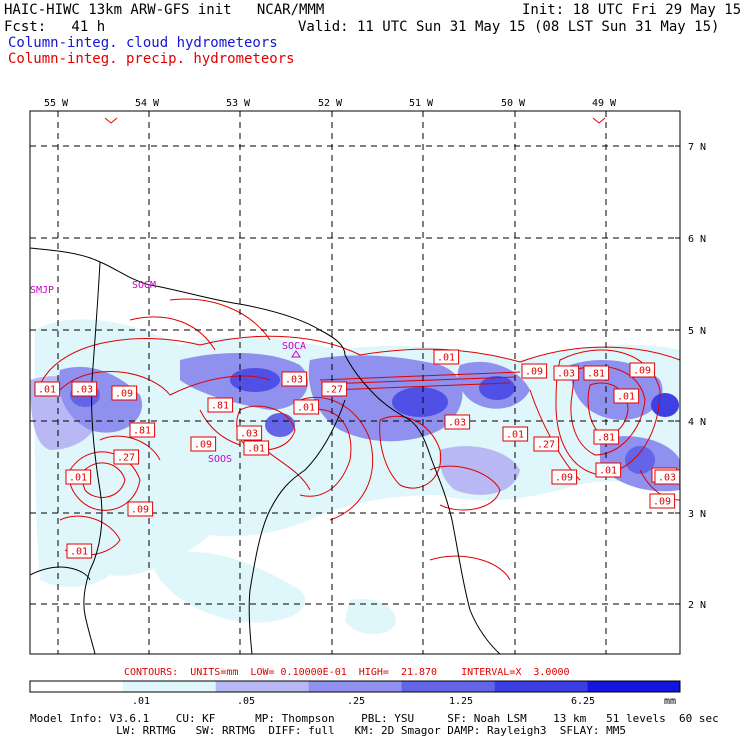 The image size is (740, 740). I want to click on lon-label: 51 W, so click(421, 103).